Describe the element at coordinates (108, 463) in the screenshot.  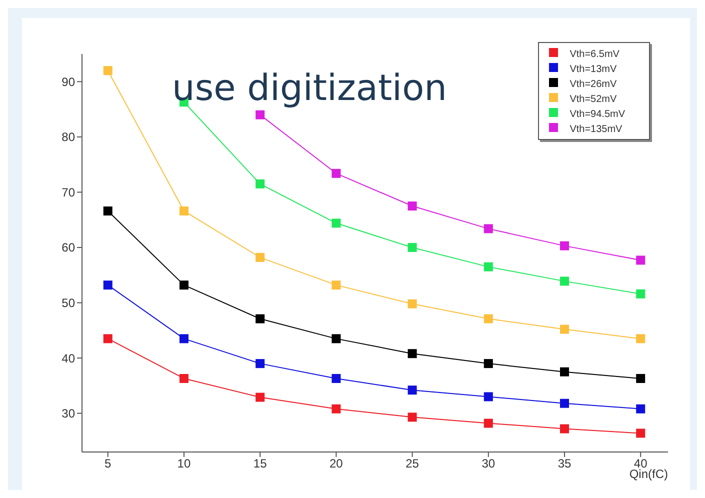
I see `x-tick-label: 5` at that location.